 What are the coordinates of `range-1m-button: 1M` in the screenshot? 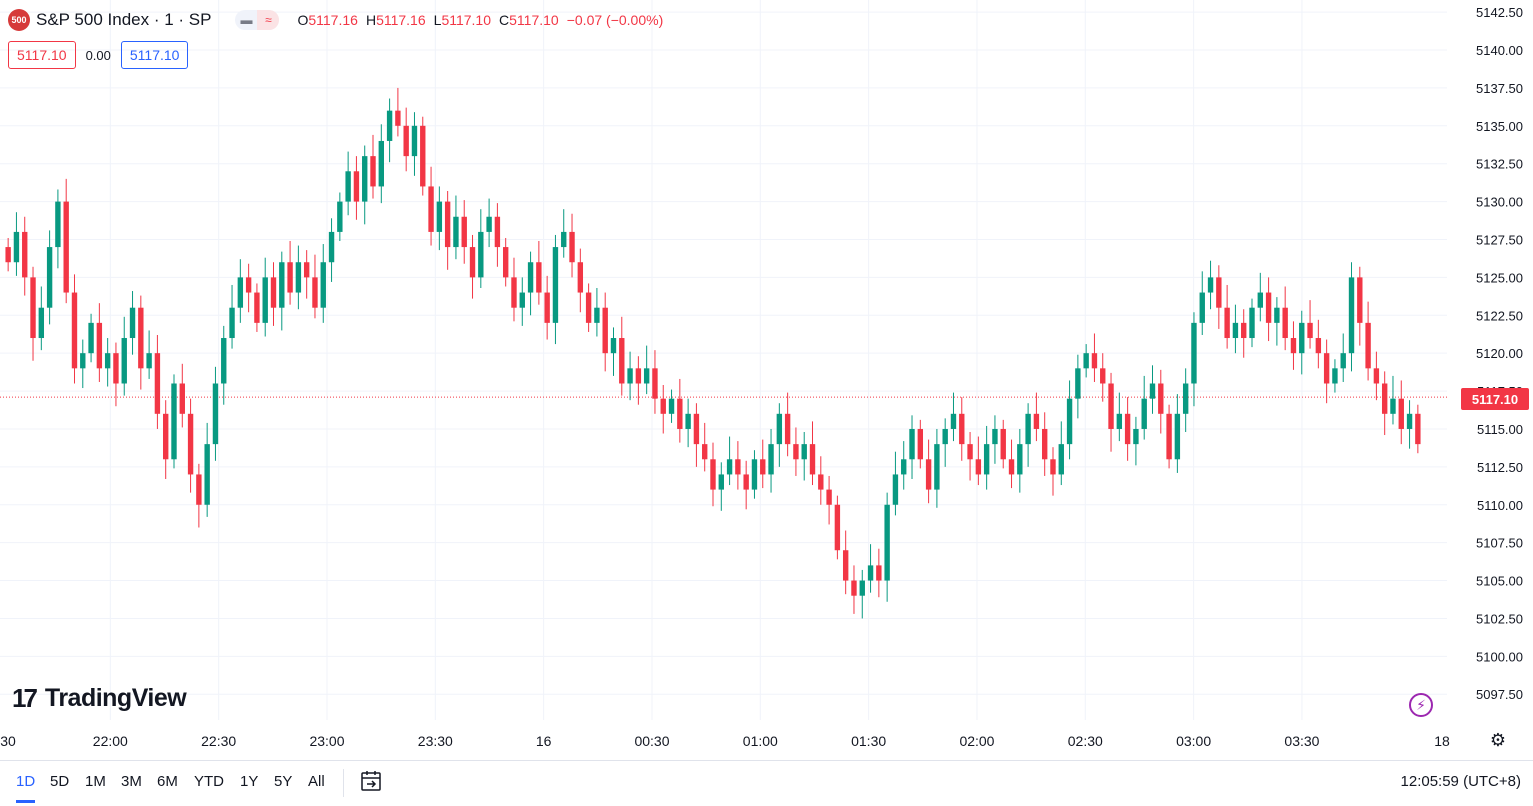 It's located at (95, 781).